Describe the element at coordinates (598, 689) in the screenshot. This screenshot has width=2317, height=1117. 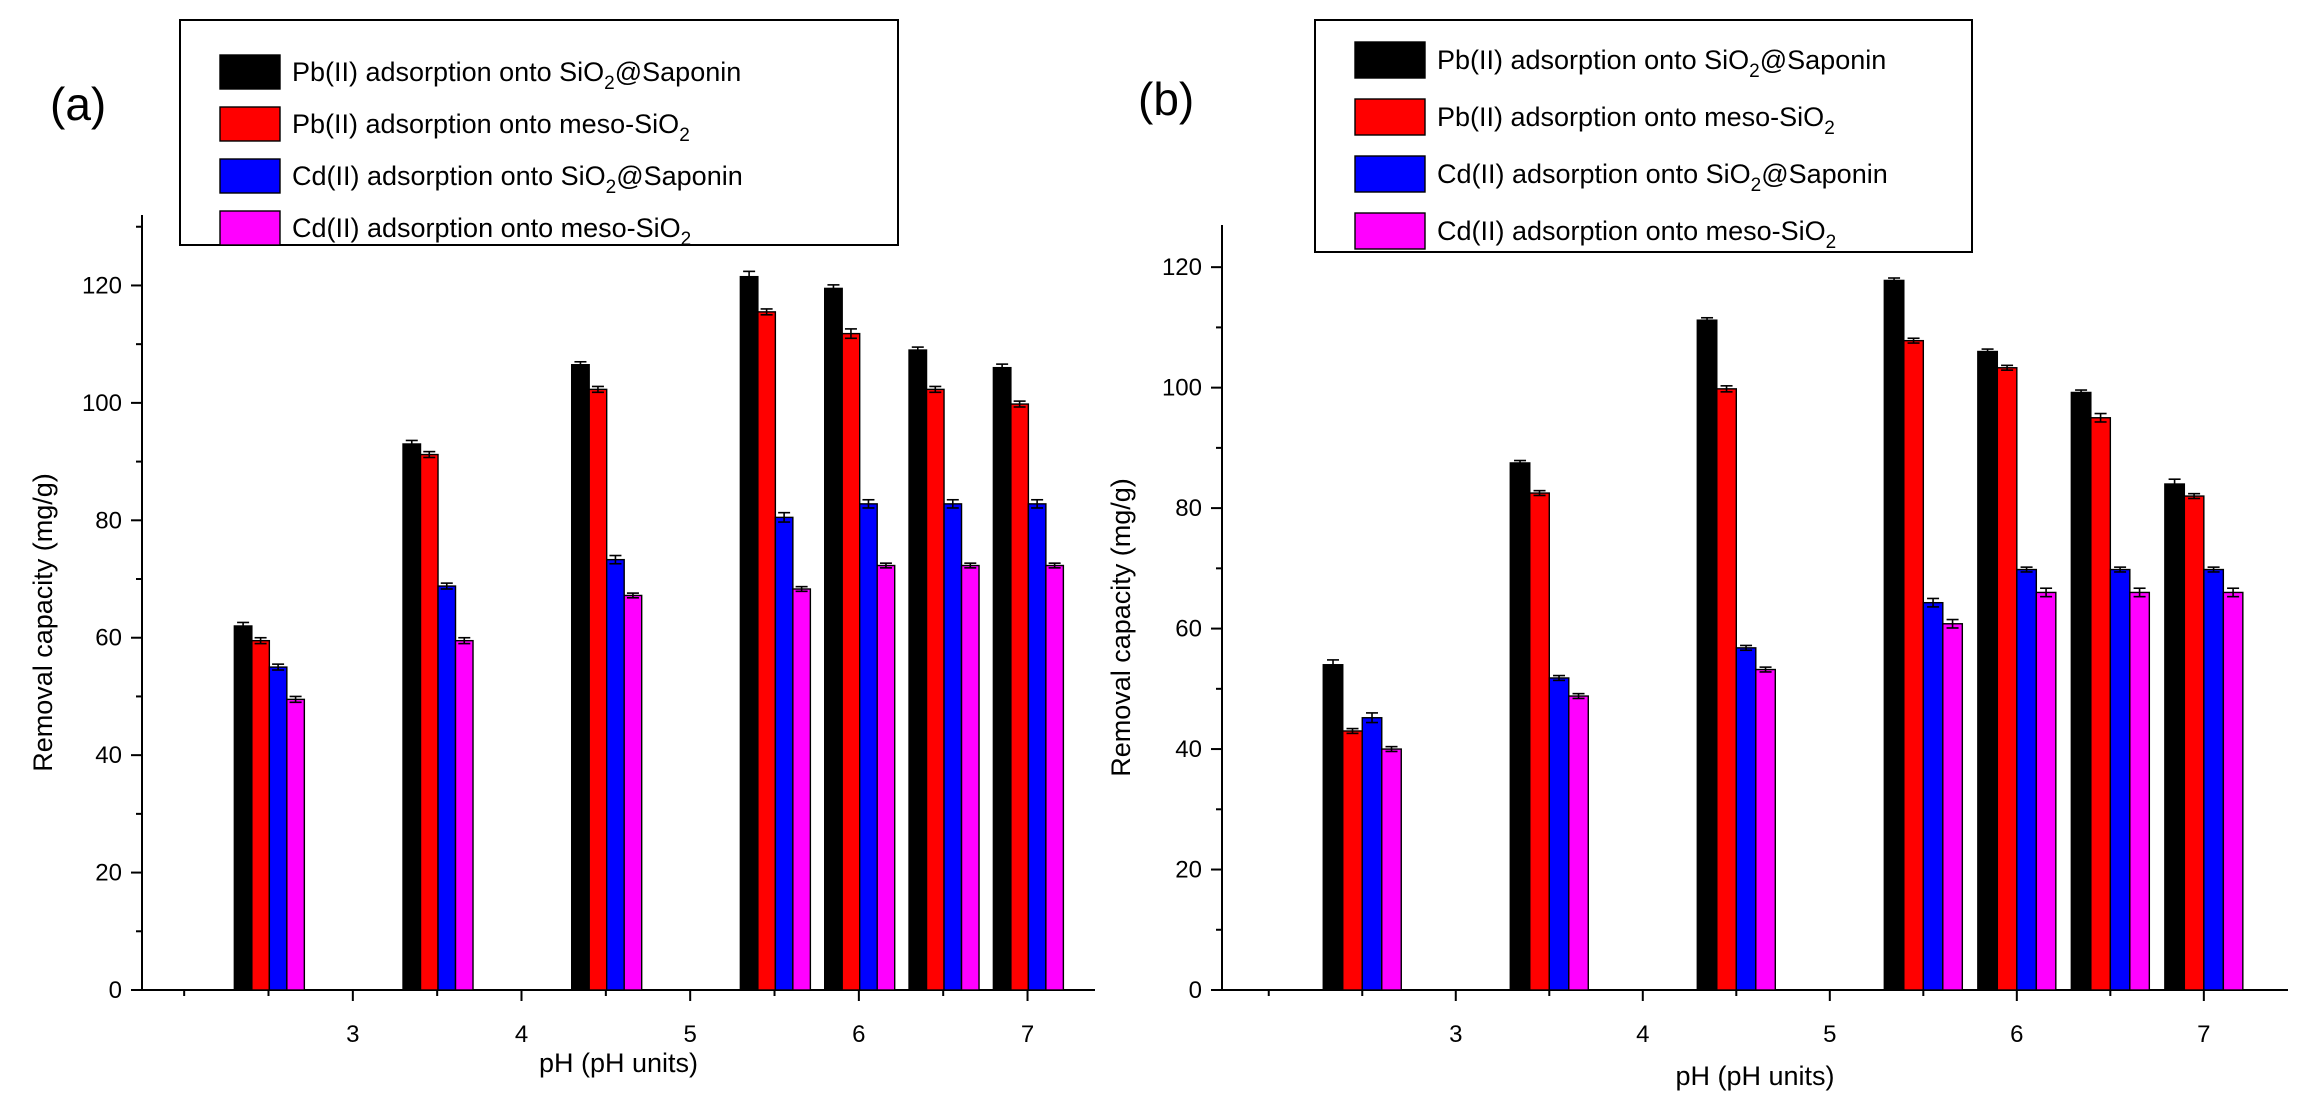
I see `bar-pb-ii-adsorption-onto-meso-sio2-4.5` at that location.